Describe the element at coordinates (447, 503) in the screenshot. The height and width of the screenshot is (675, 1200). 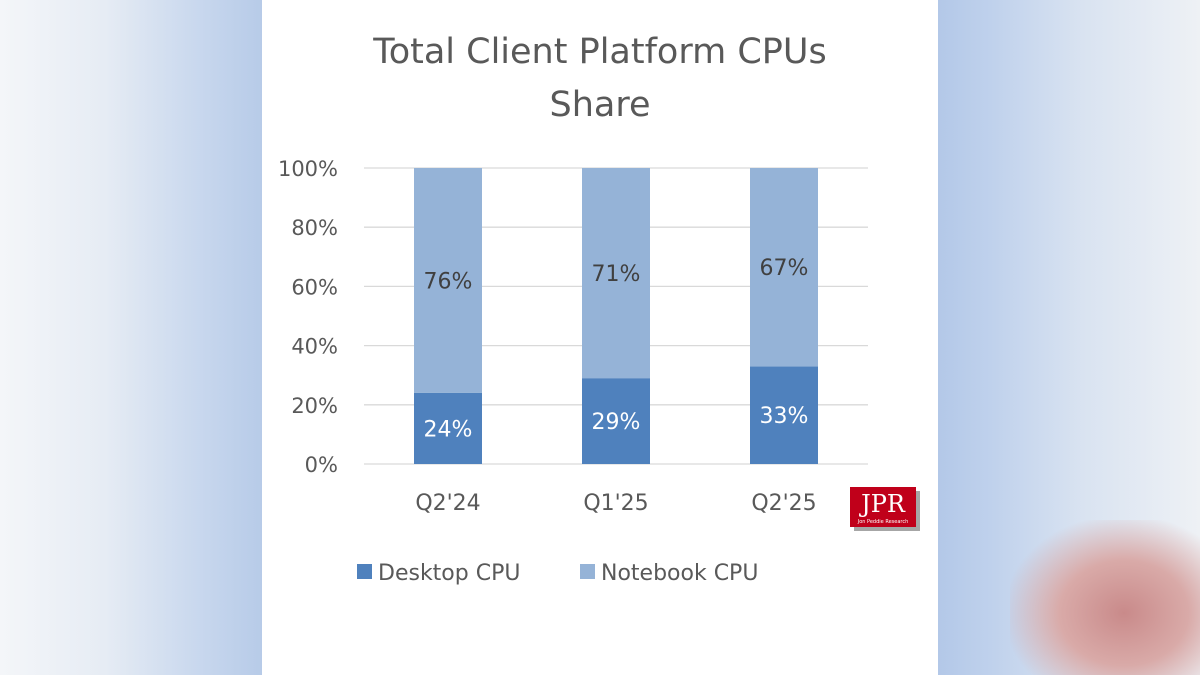
I see `x-category-label: Q2'24` at that location.